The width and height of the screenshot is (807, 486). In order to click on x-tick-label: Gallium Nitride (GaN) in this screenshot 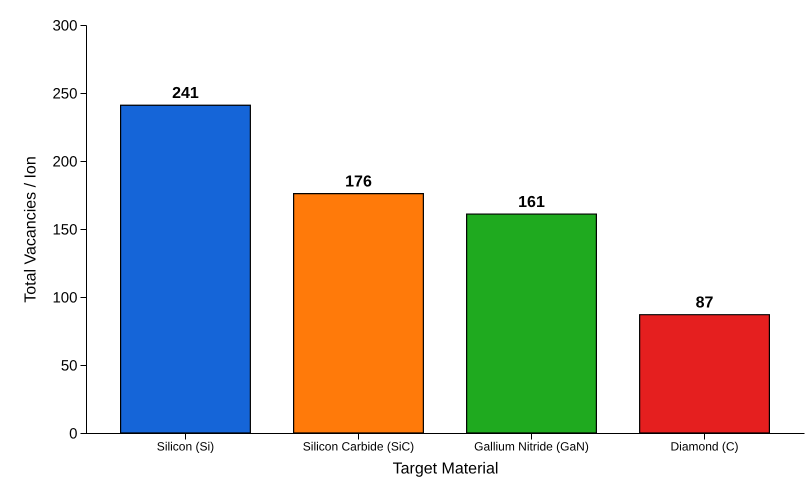, I will do `click(531, 447)`.